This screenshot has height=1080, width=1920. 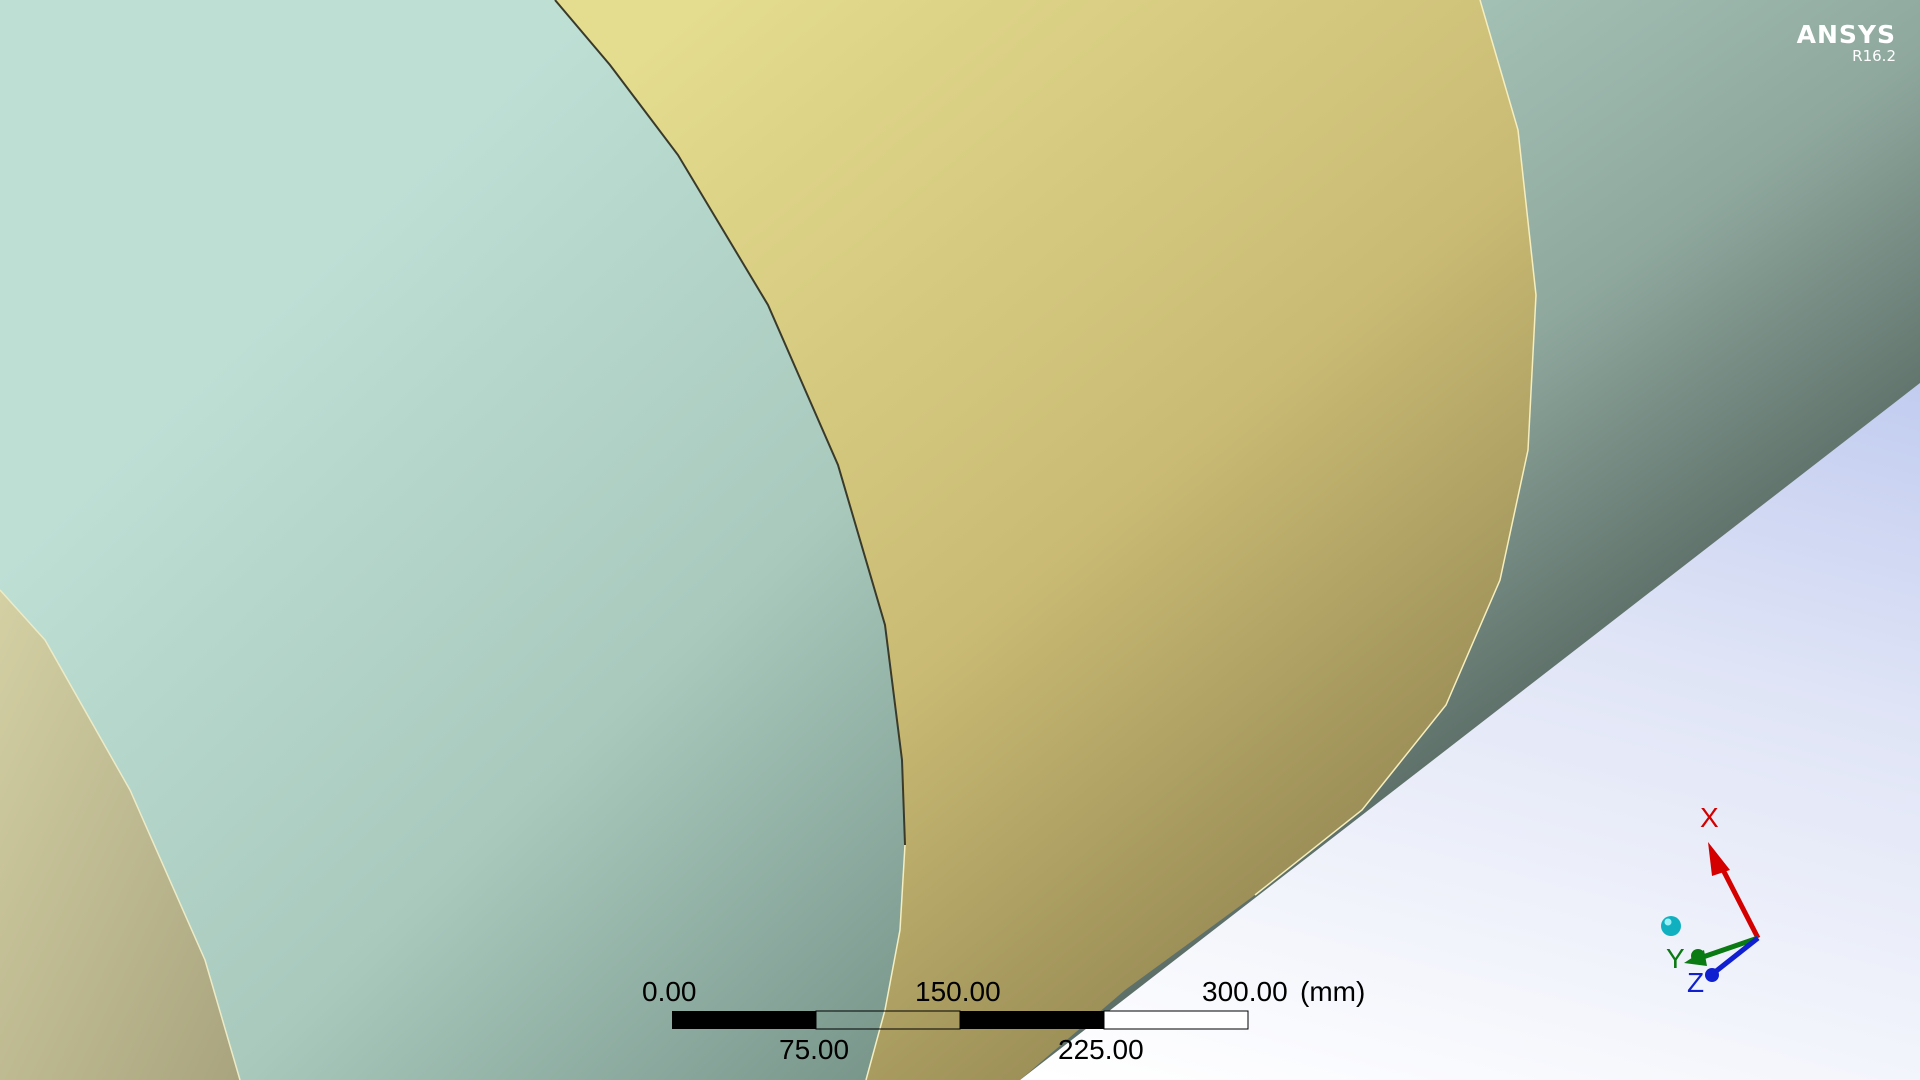 I want to click on axis-triad: X Y Z, so click(x=1711, y=900).